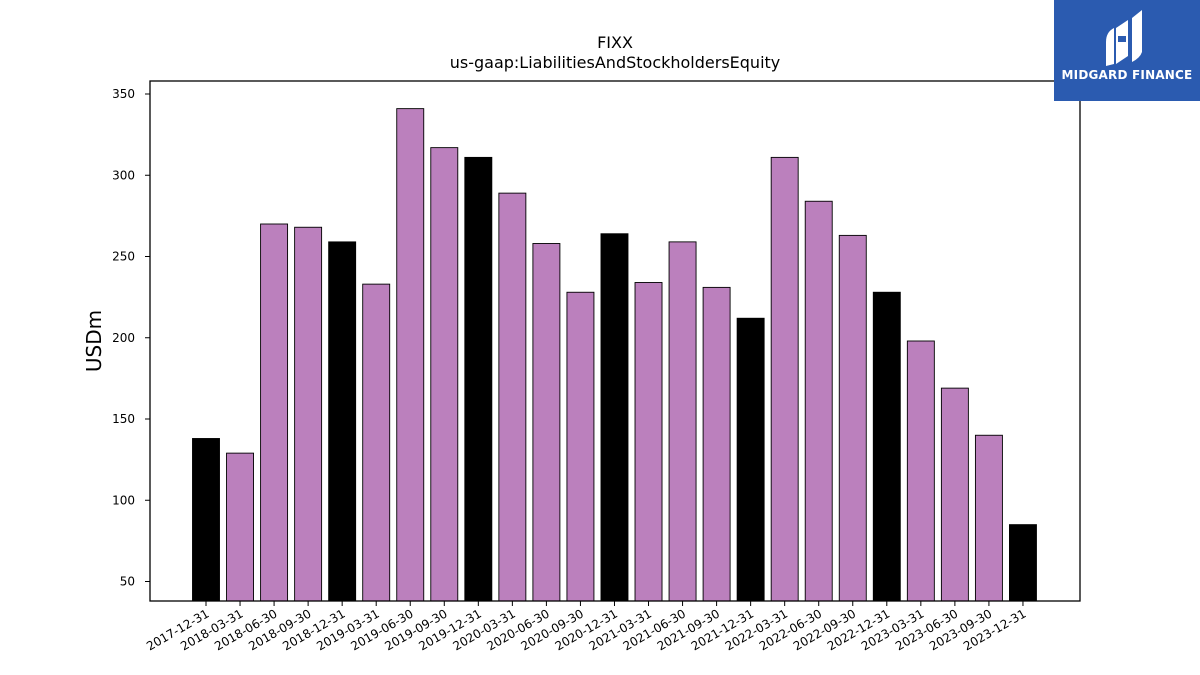  I want to click on y-axis-ticks: 50 100 150 200 250 300 350, so click(131, 338).